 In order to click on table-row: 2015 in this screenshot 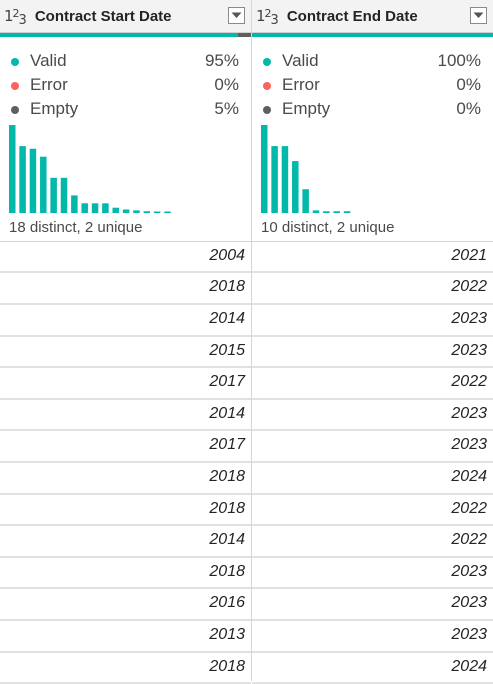, I will do `click(125, 353)`.